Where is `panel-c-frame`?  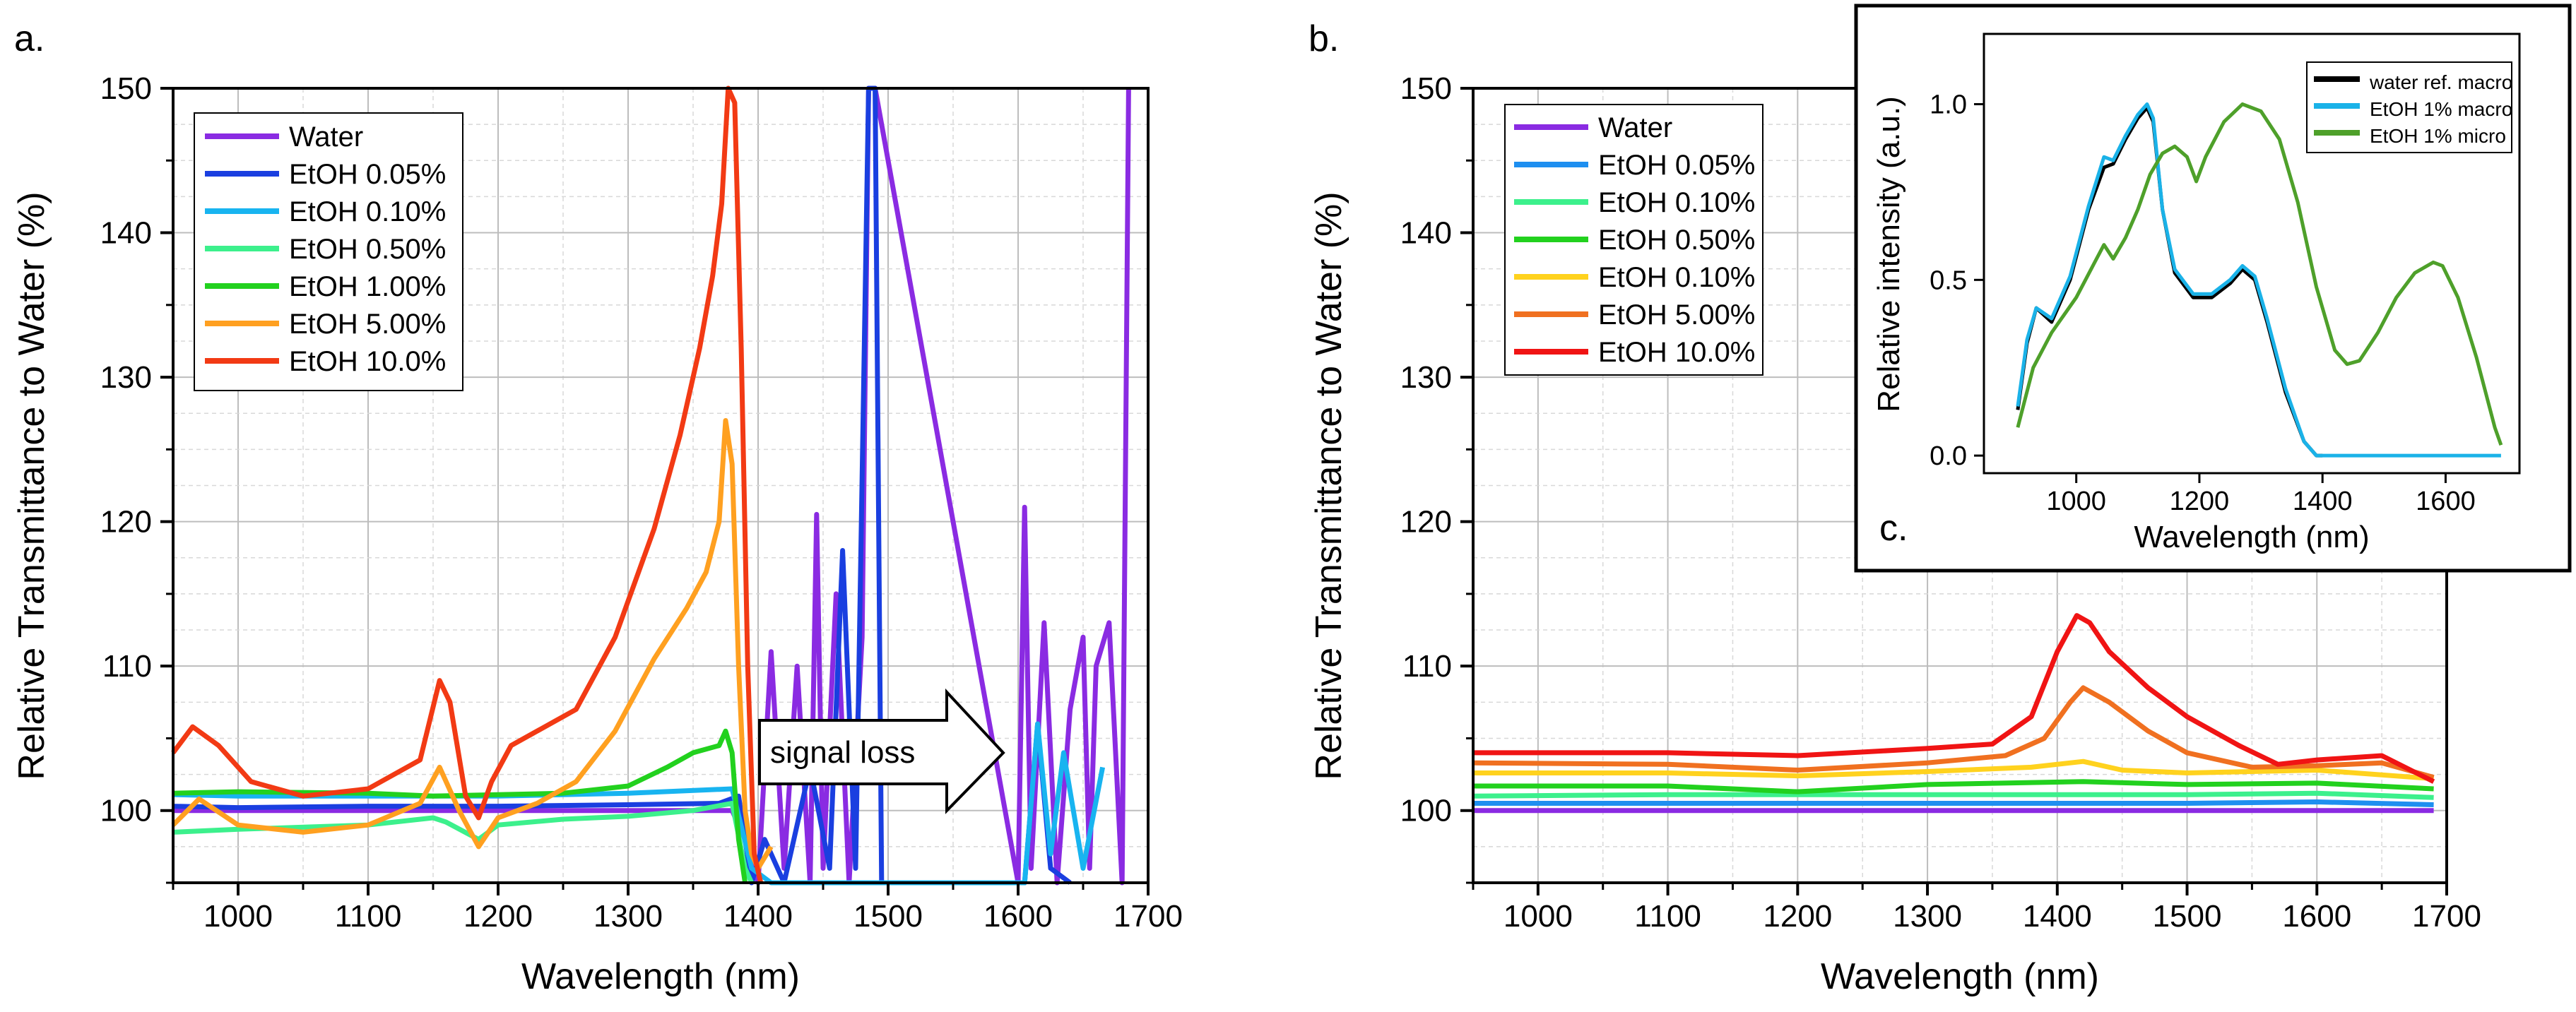
panel-c-frame is located at coordinates (2252, 253).